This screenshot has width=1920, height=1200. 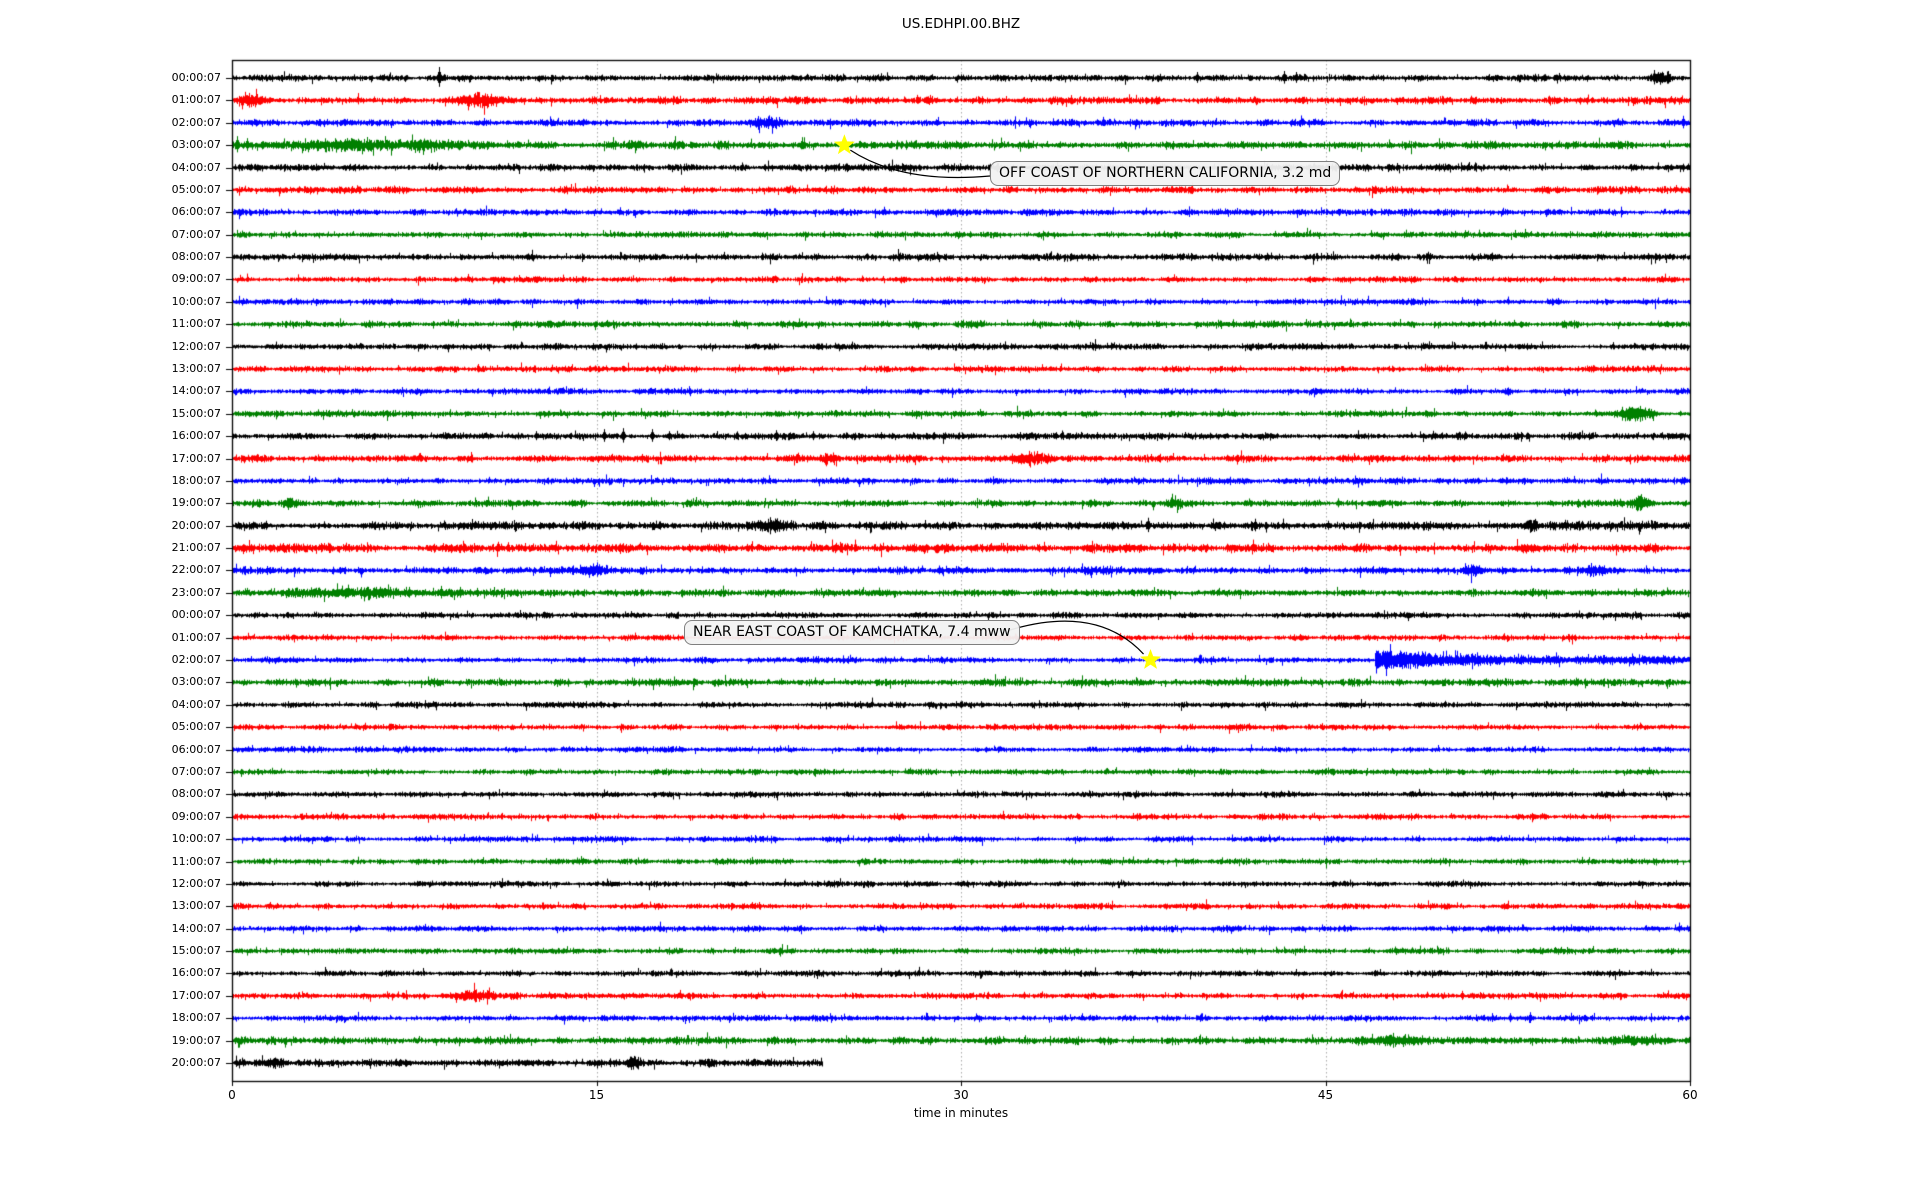 I want to click on x-tick-label: 45, so click(x=1325, y=1095).